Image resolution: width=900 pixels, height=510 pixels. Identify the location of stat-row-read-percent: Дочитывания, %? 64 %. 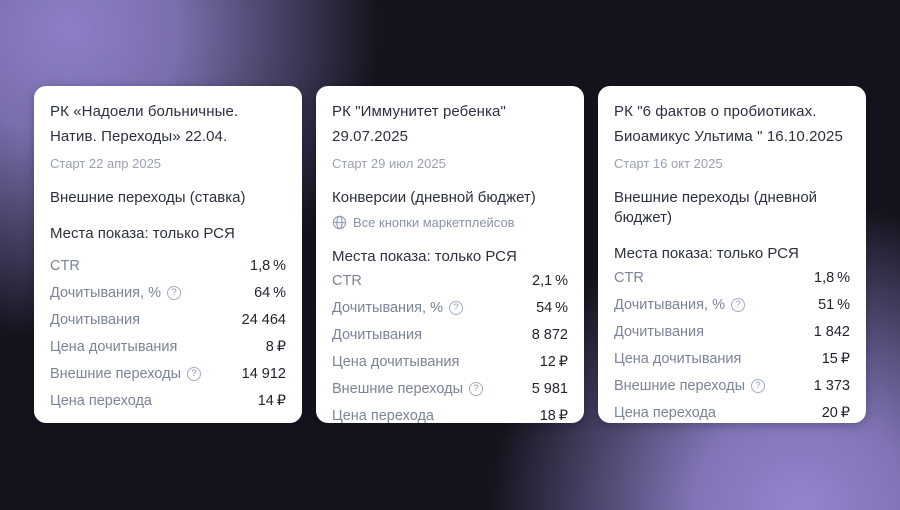
(168, 292).